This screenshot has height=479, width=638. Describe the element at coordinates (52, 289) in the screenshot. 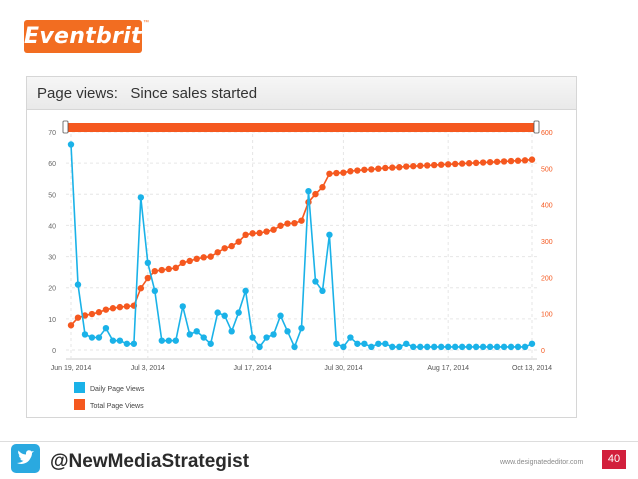

I see `y-left-tick-label: 20` at that location.